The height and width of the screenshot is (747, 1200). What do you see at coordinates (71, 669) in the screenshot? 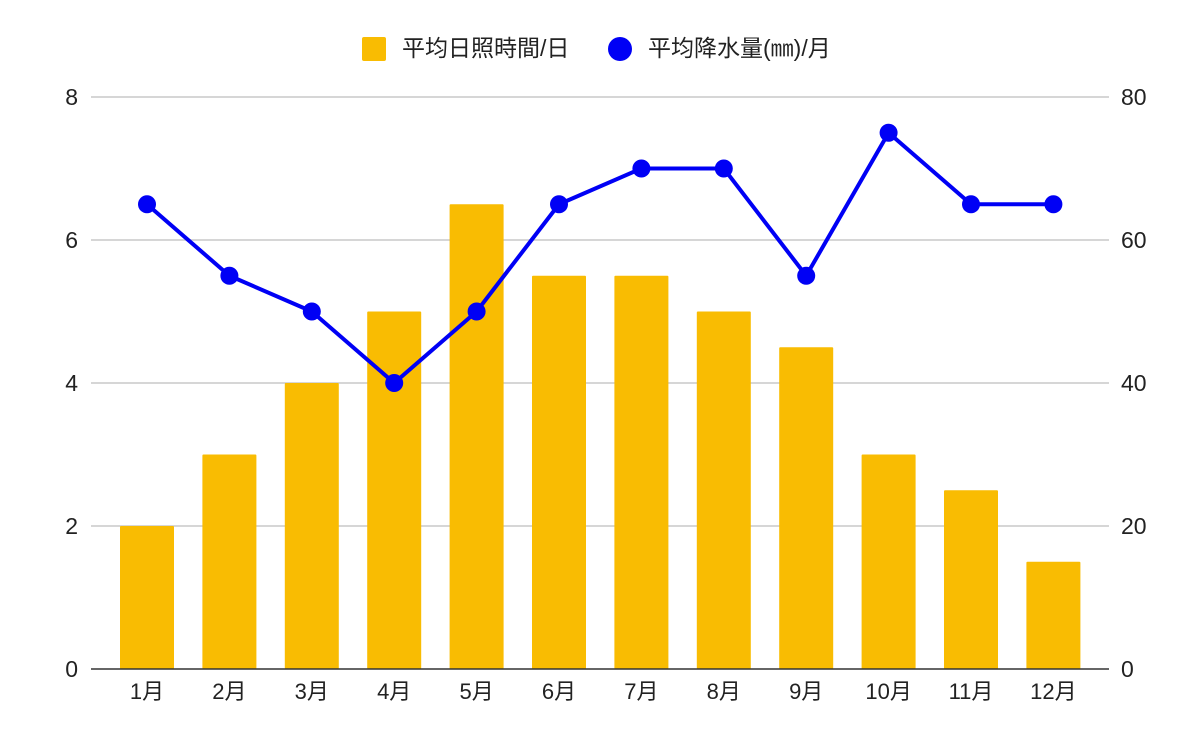
I see `left-axis-tick-label: 0` at bounding box center [71, 669].